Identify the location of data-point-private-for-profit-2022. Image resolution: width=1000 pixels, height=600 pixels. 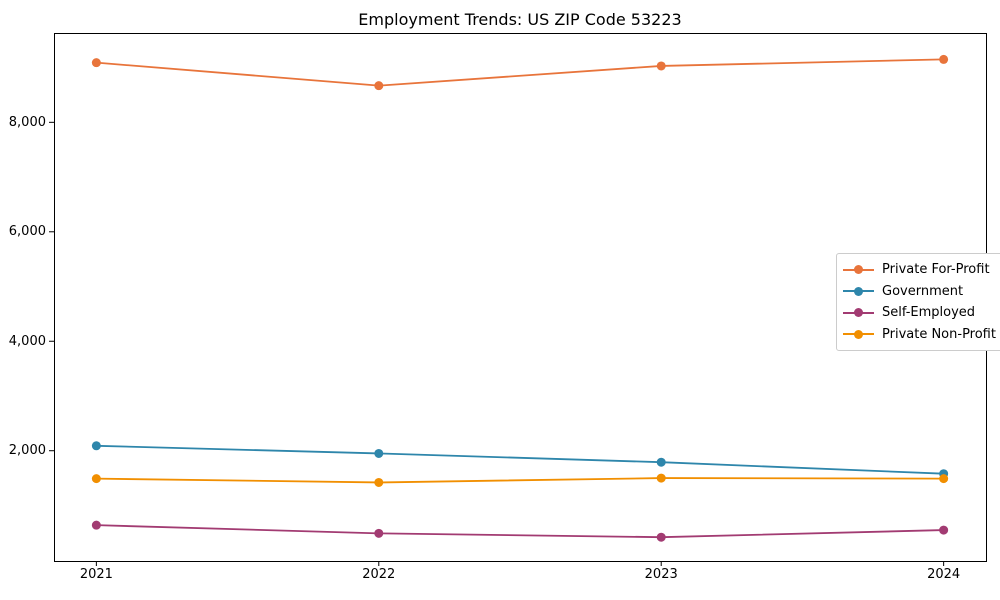
(379, 86).